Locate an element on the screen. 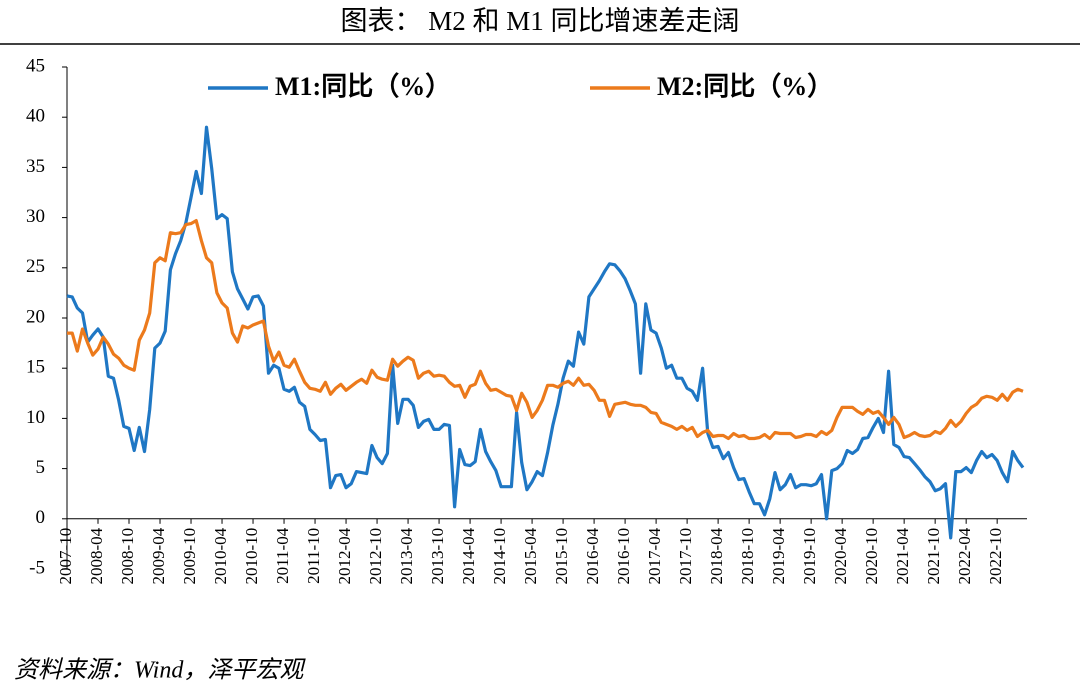  y-tick-label: 40 is located at coordinates (35, 116).